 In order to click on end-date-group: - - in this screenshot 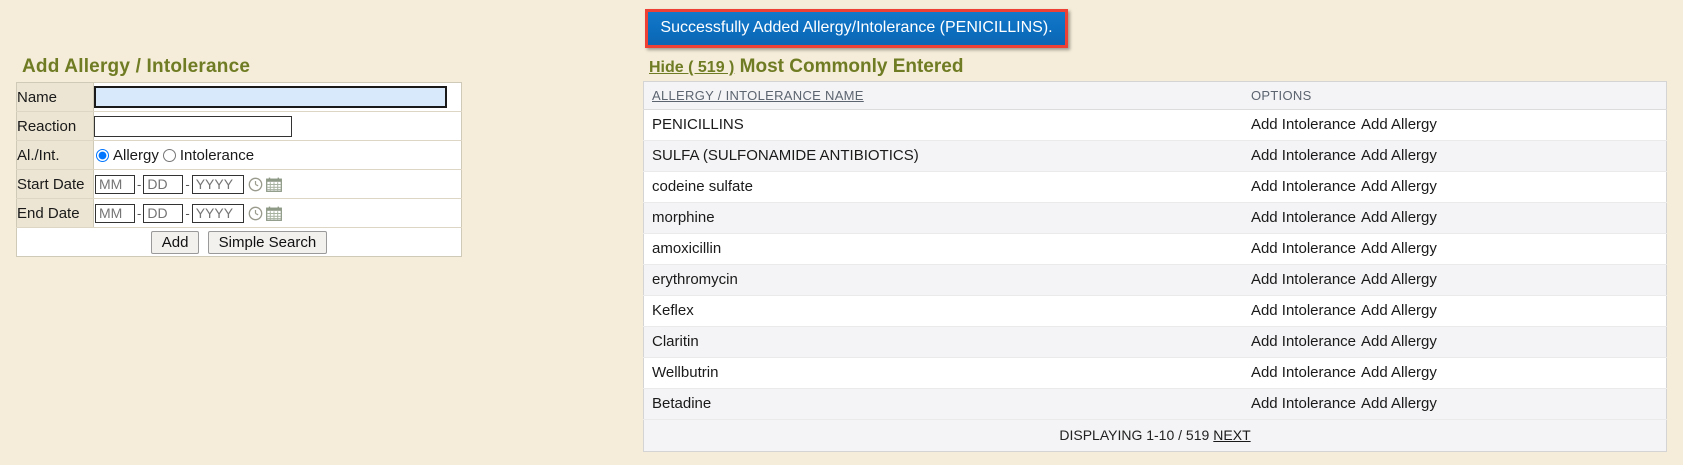, I will do `click(277, 213)`.